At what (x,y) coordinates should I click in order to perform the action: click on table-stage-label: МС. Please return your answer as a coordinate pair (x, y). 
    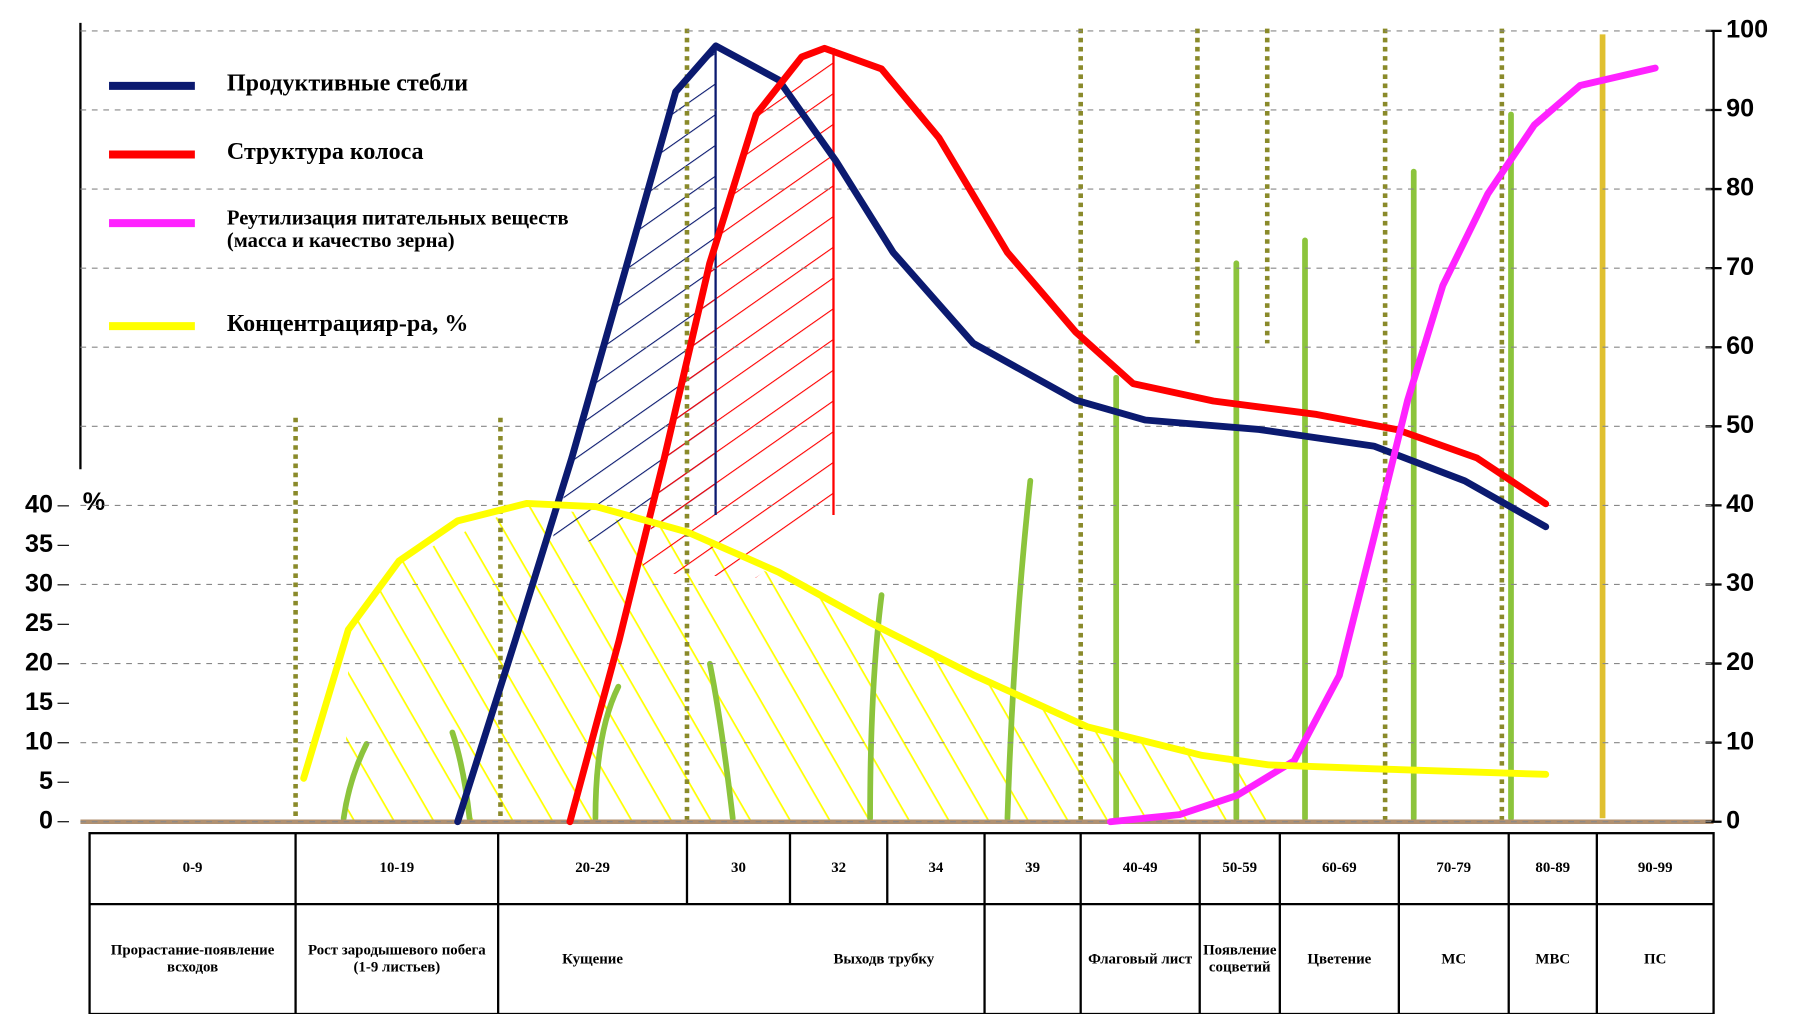
    Looking at the image, I should click on (1454, 958).